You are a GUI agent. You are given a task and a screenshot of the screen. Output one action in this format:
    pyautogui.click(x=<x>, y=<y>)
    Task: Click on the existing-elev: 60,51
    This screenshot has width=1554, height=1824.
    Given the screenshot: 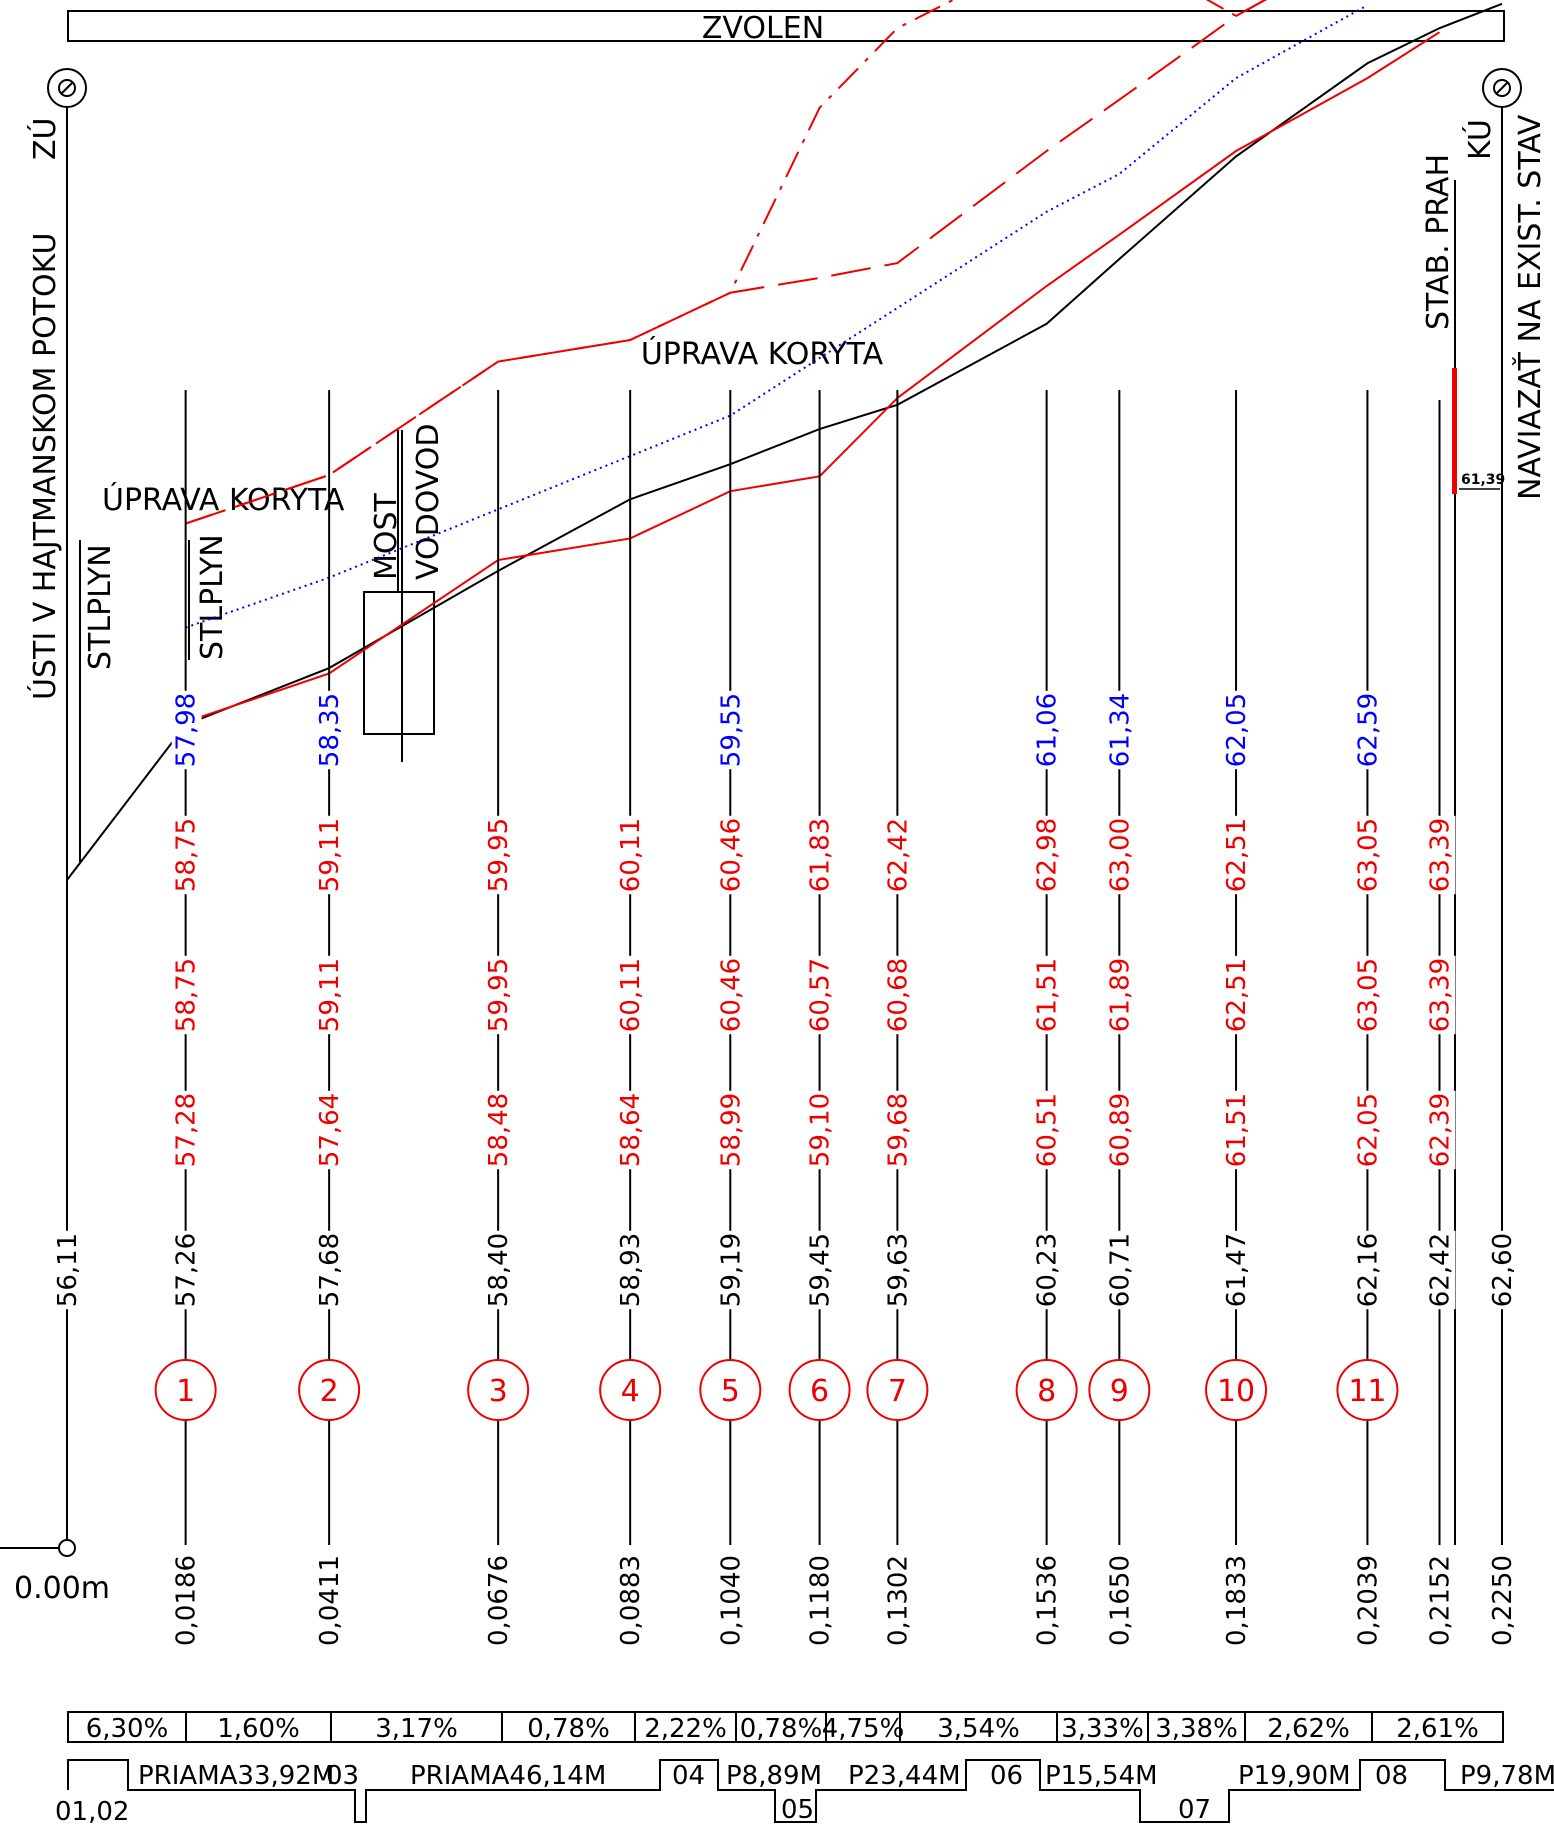 What is the action you would take?
    pyautogui.click(x=1048, y=1130)
    